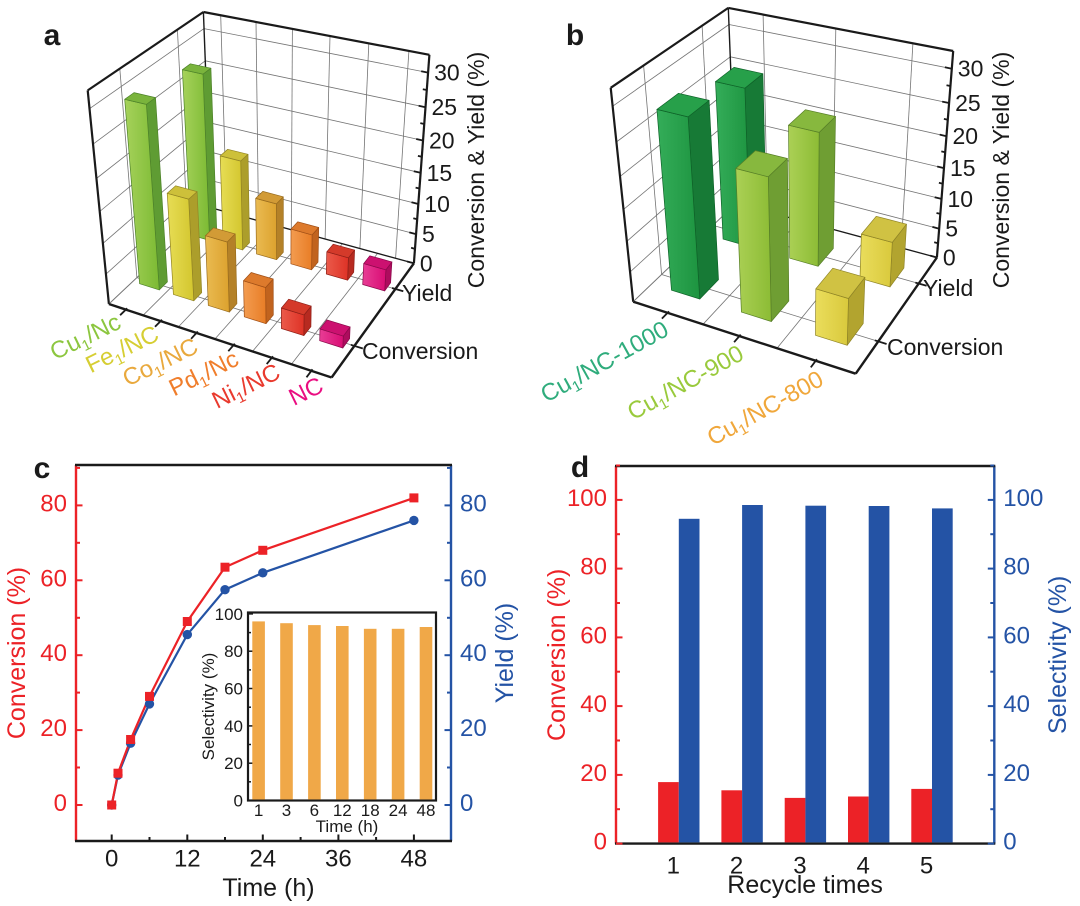  What do you see at coordinates (505, 653) in the screenshot?
I see `svg-text: Yield (%)` at bounding box center [505, 653].